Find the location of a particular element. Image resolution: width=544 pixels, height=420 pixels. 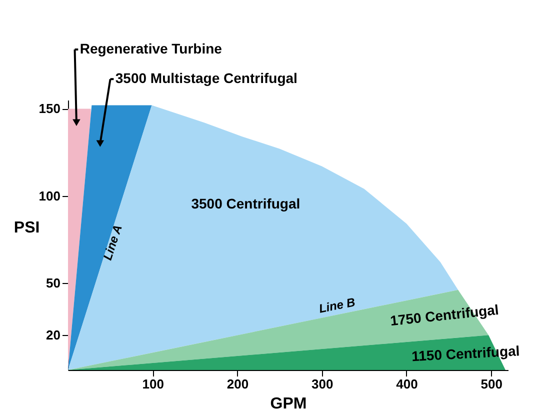

series-label: 3500 Centrifugal is located at coordinates (245, 204).